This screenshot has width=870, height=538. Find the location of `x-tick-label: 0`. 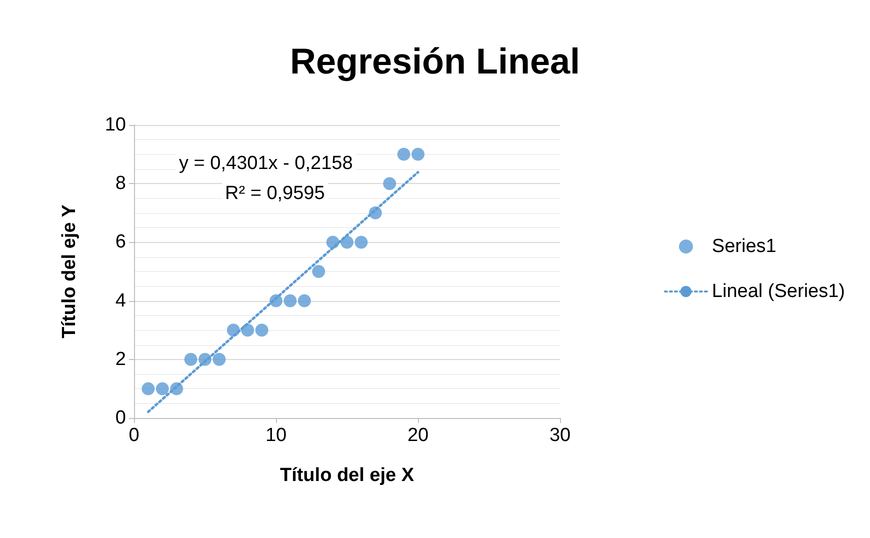

x-tick-label: 0 is located at coordinates (134, 435).